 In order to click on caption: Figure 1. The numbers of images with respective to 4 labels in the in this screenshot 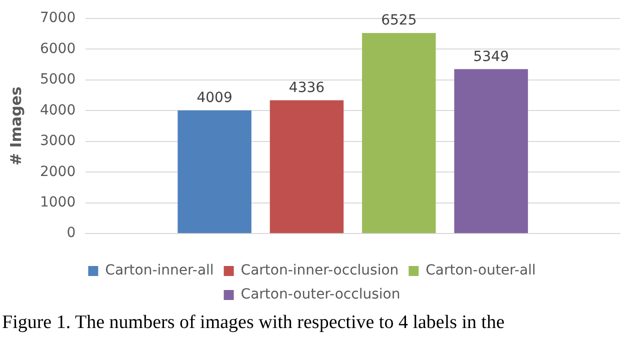, I will do `click(254, 323)`.